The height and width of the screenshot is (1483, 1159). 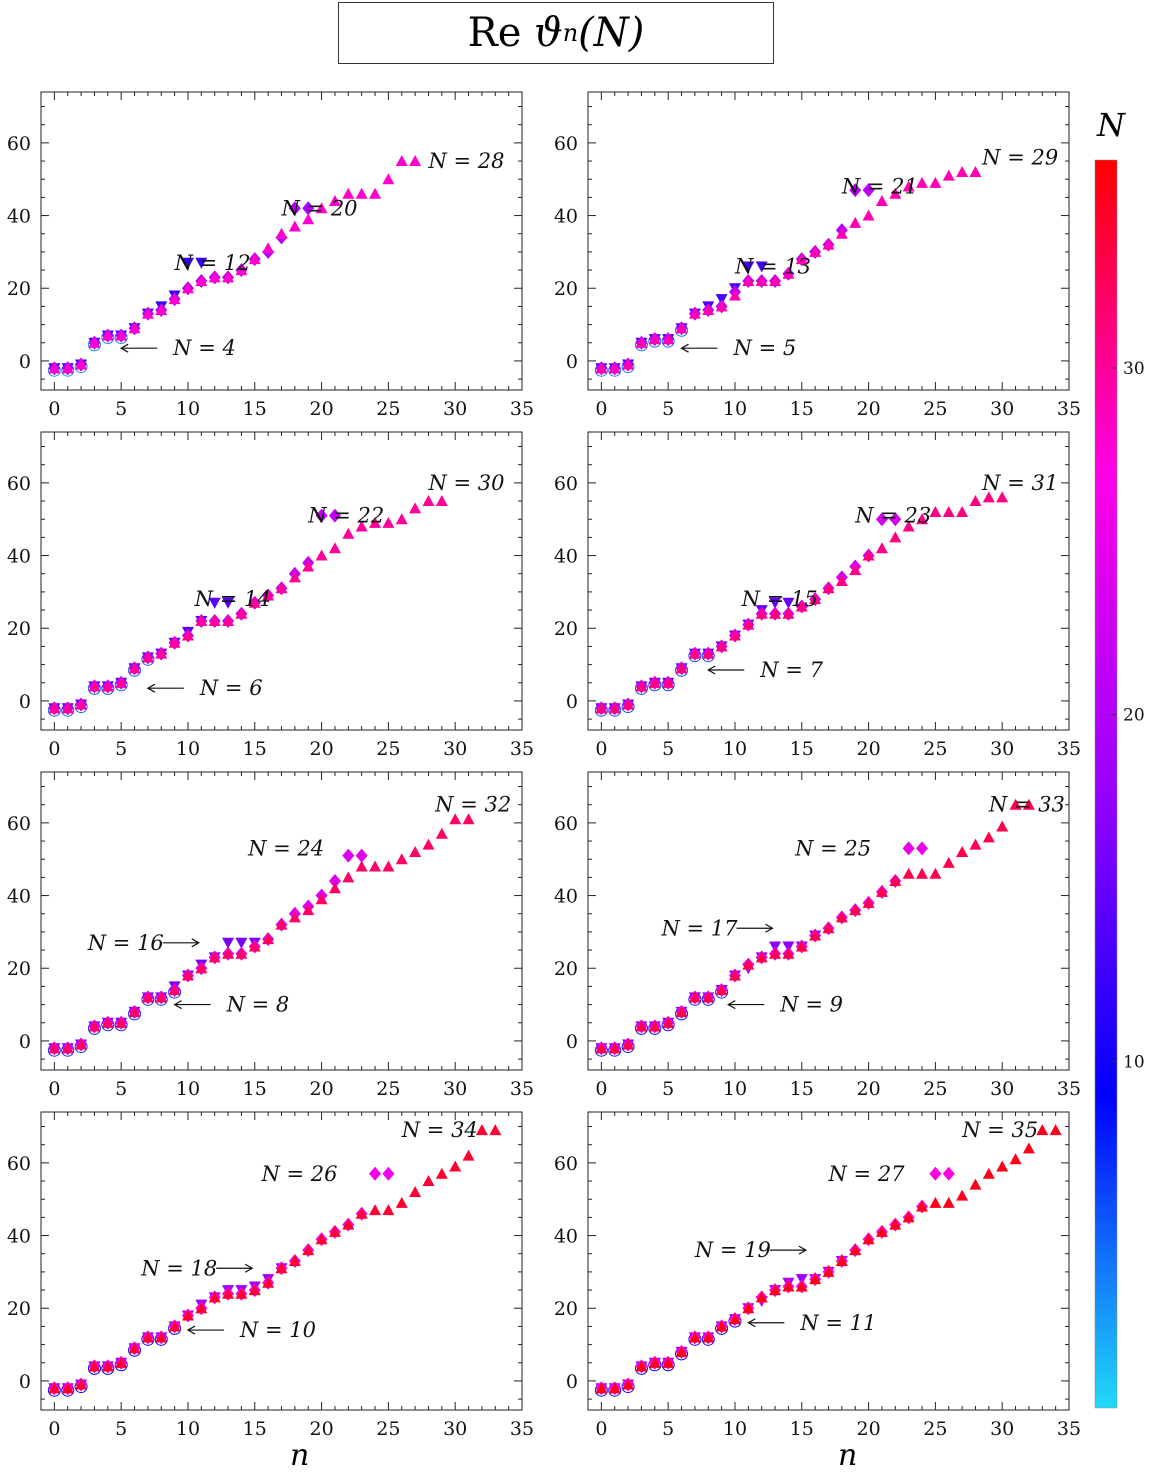 I want to click on annotation-label: N = 27, so click(x=867, y=1174).